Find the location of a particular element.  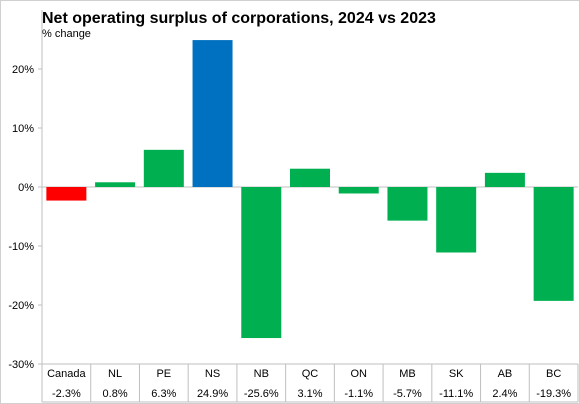

value-label: 24.9% is located at coordinates (212, 394).